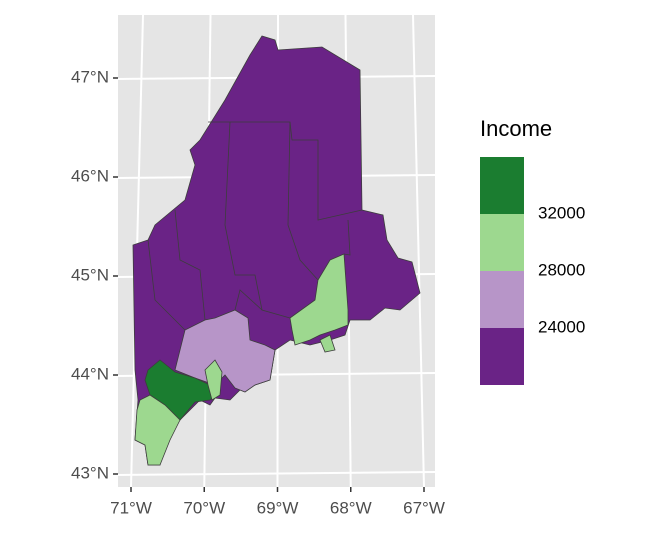  Describe the element at coordinates (278, 507) in the screenshot. I see `x-tick-label: 69°W` at that location.